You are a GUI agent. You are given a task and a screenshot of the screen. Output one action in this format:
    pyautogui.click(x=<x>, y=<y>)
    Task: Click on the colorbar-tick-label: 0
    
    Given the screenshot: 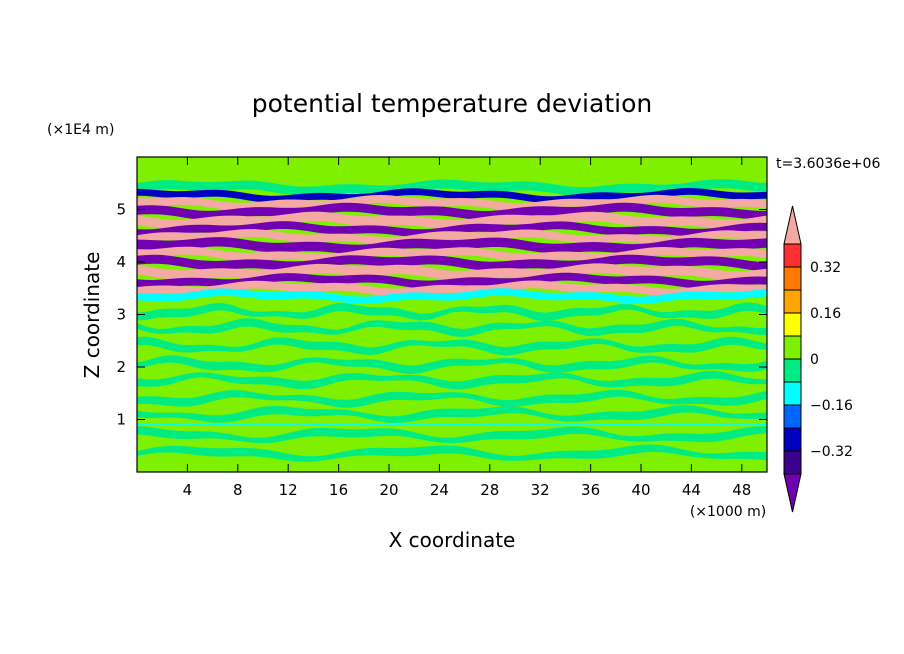 What is the action you would take?
    pyautogui.click(x=814, y=360)
    